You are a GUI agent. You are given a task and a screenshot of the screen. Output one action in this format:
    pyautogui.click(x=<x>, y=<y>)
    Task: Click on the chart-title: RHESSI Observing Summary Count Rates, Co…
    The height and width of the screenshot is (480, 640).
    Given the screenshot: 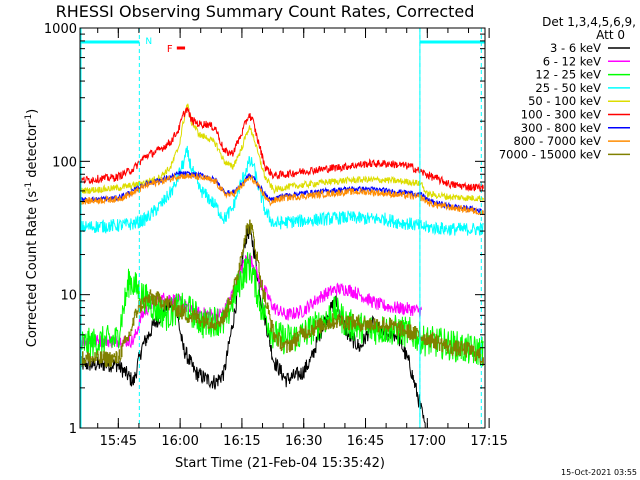 What is the action you would take?
    pyautogui.click(x=265, y=11)
    